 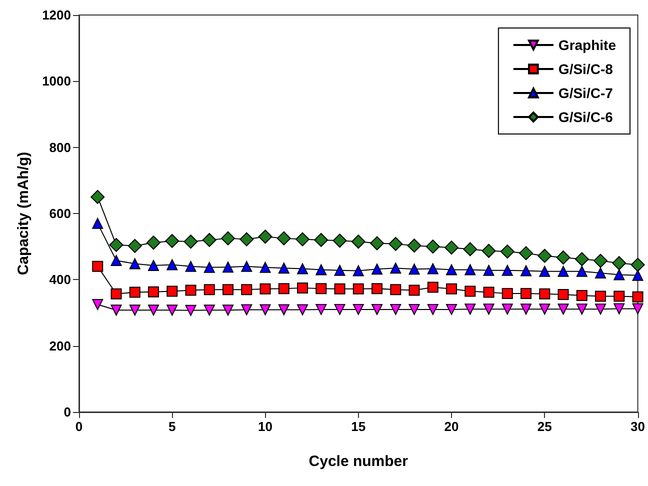 What do you see at coordinates (358, 426) in the screenshot?
I see `x-tick-label: 15` at bounding box center [358, 426].